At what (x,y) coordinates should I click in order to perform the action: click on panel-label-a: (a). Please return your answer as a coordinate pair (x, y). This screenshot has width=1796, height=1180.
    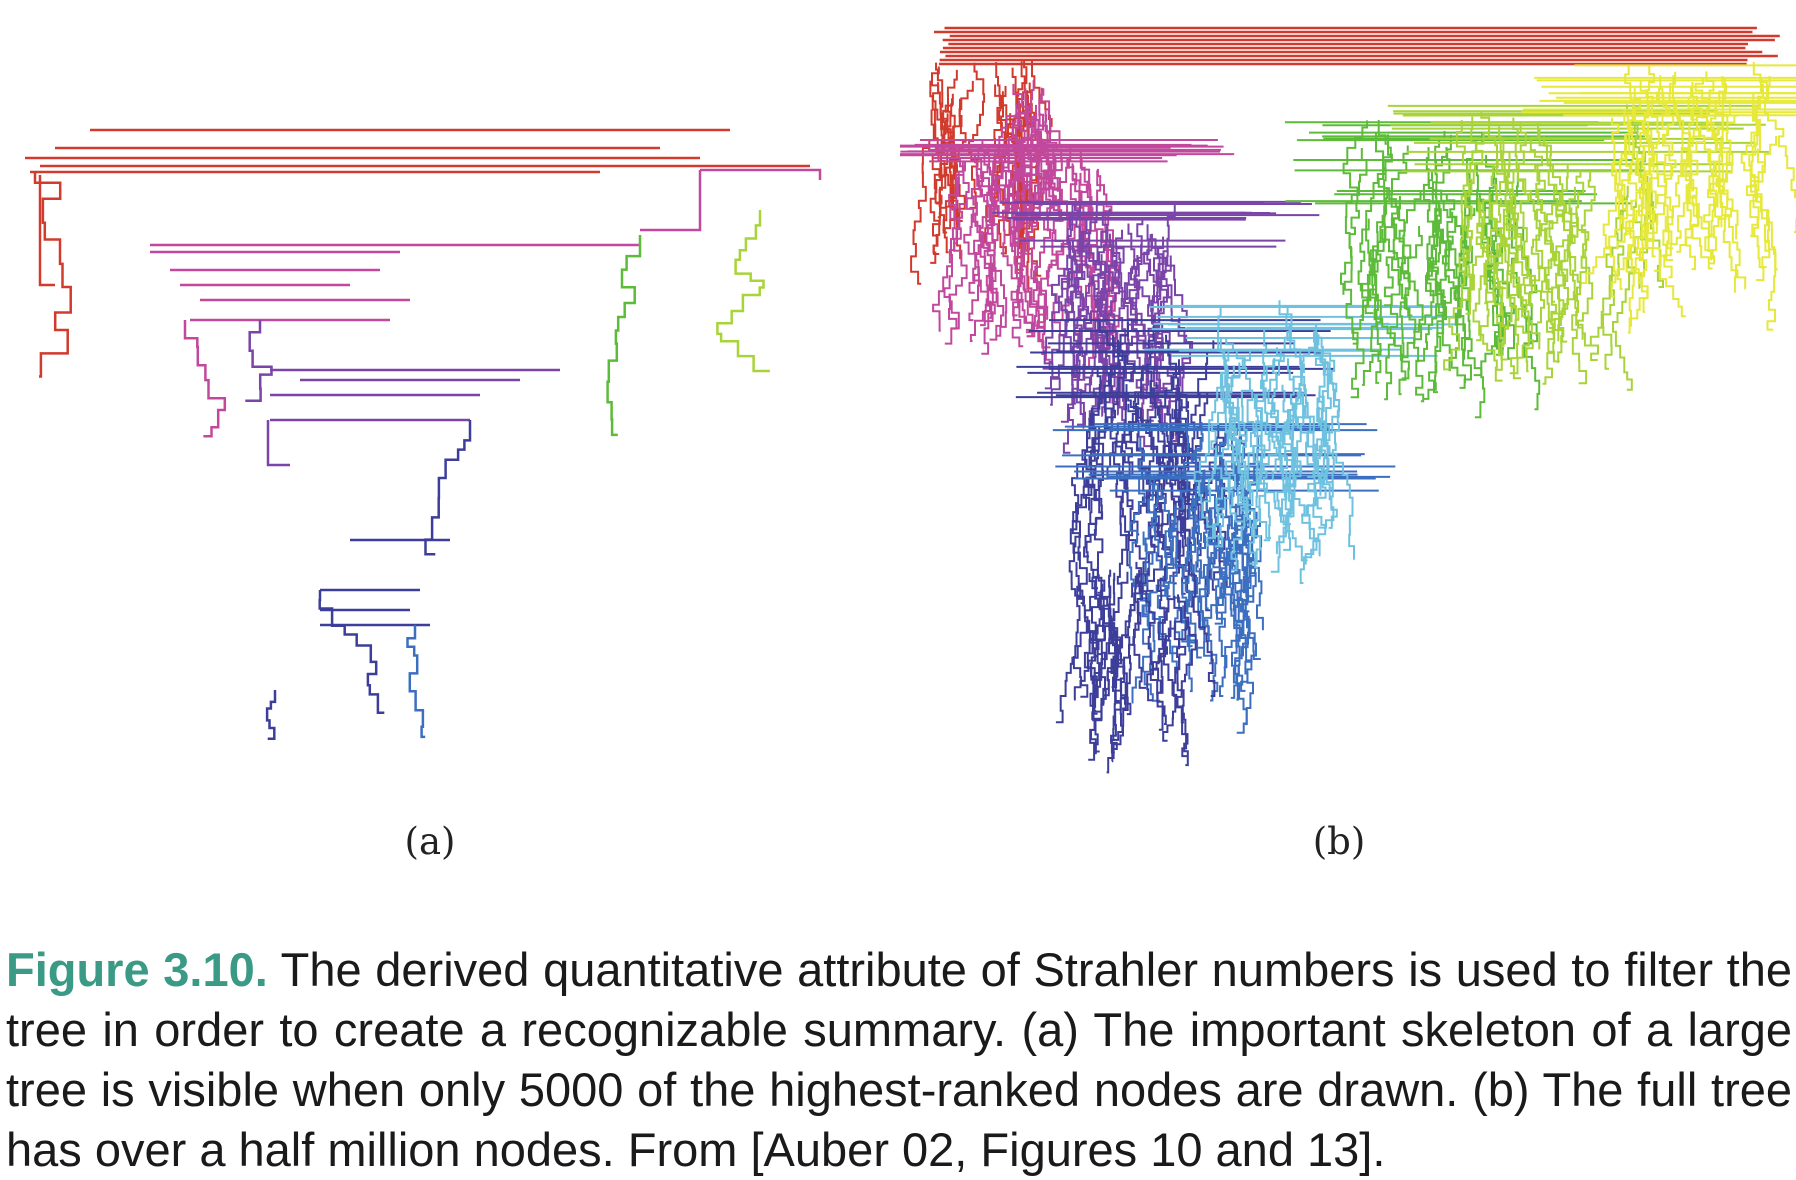
    Looking at the image, I should click on (430, 841).